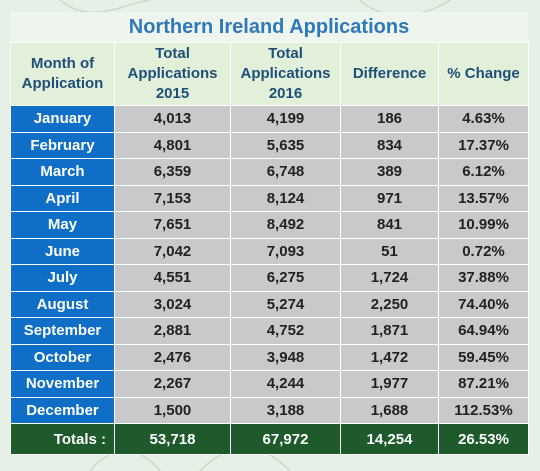  I want to click on totals-2016: 67,972, so click(285, 439).